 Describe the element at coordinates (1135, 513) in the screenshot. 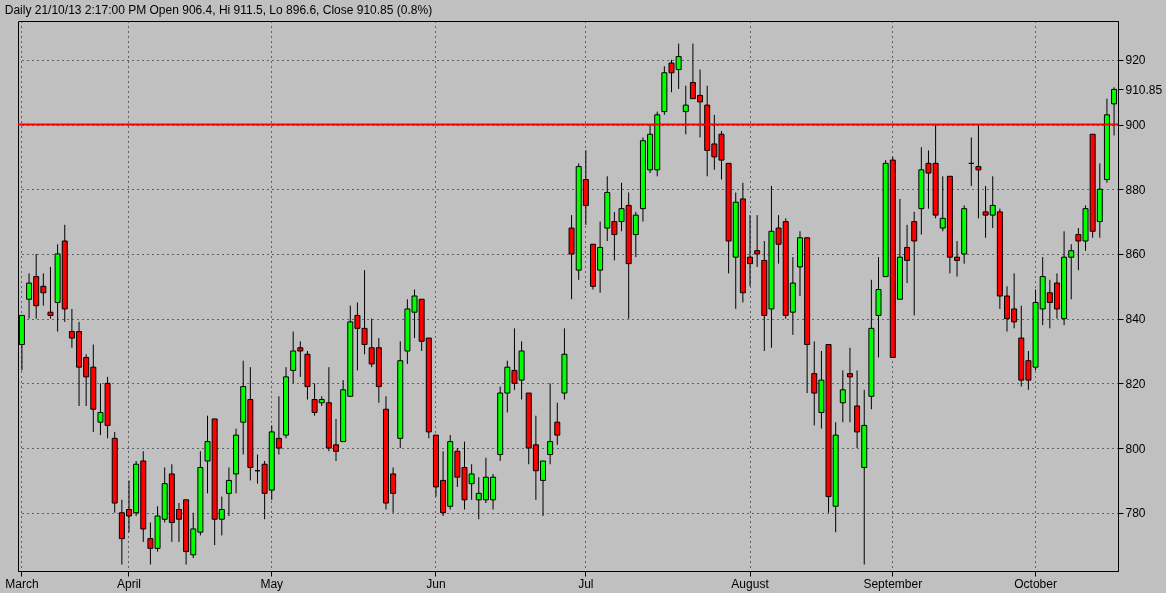

I see `y-tick-label: 780` at that location.